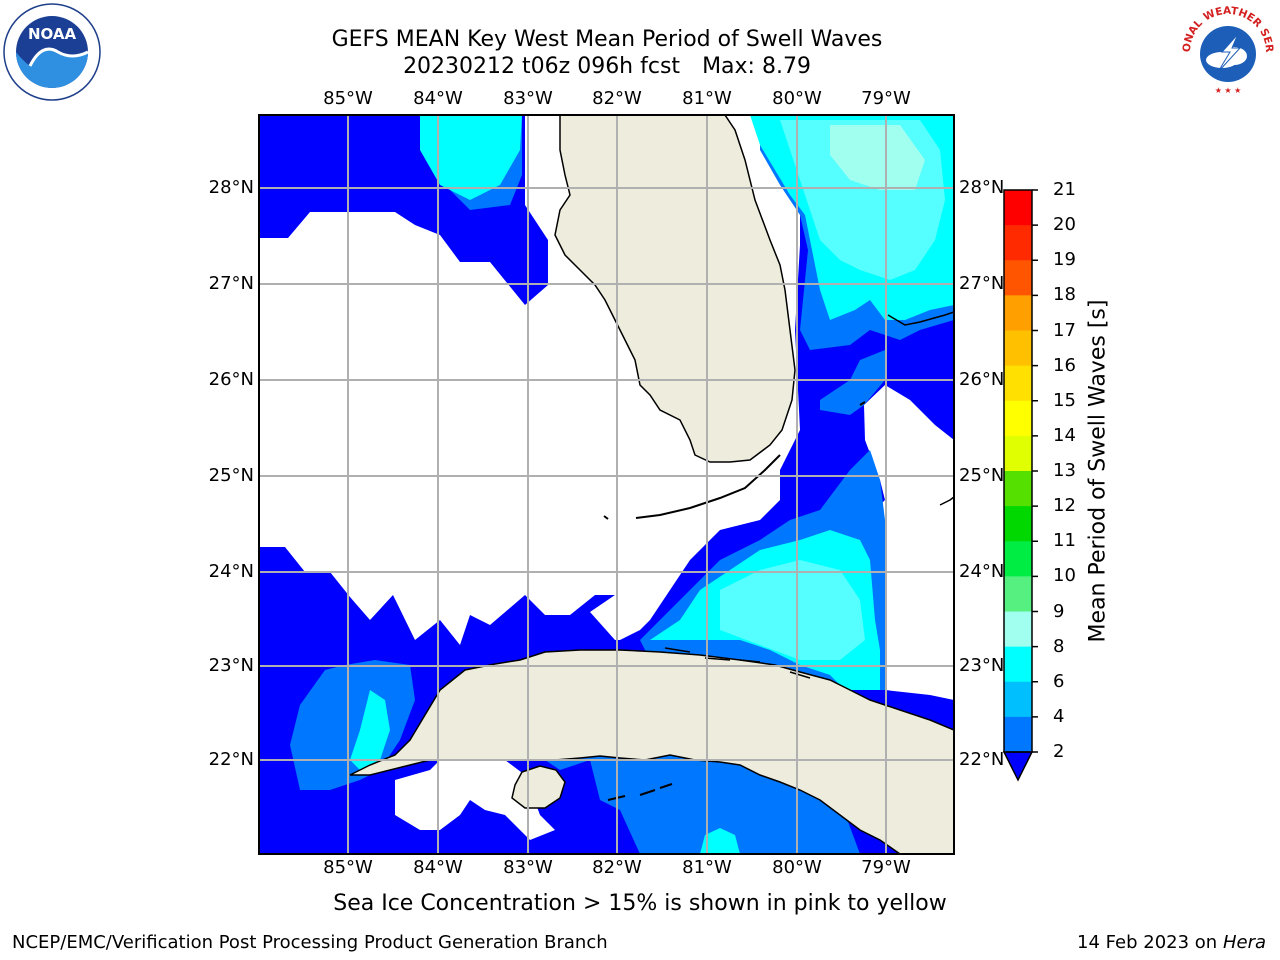 This screenshot has height=960, width=1280. What do you see at coordinates (920, 318) in the screenshot?
I see `land-bahamas-abaco` at bounding box center [920, 318].